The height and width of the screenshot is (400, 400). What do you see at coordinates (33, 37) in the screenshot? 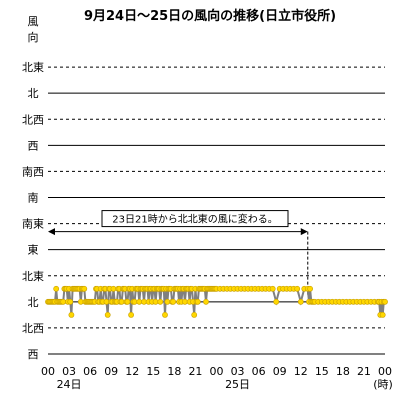
I see `y-axis-title-line2: 向` at bounding box center [33, 37].